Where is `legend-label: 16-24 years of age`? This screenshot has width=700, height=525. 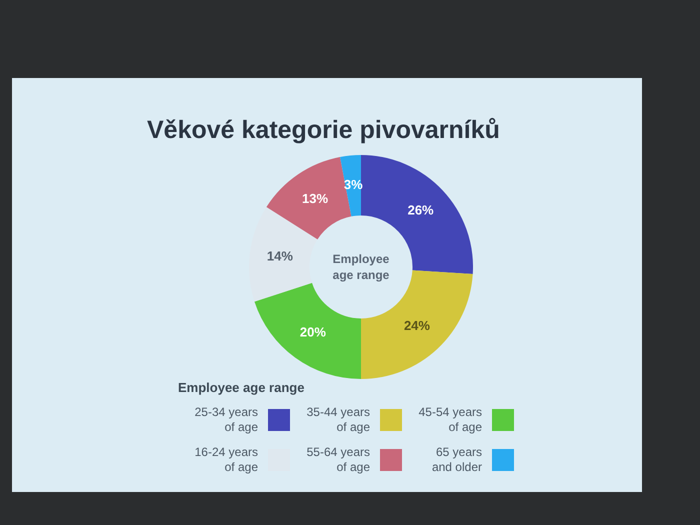 legend-label: 16-24 years of age is located at coordinates (226, 460).